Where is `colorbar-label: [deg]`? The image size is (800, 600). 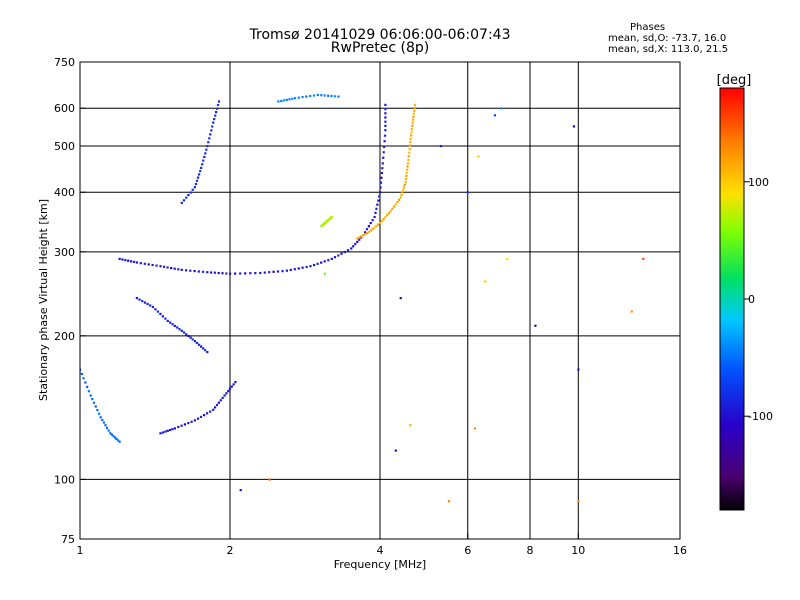
colorbar-label: [deg] is located at coordinates (734, 80).